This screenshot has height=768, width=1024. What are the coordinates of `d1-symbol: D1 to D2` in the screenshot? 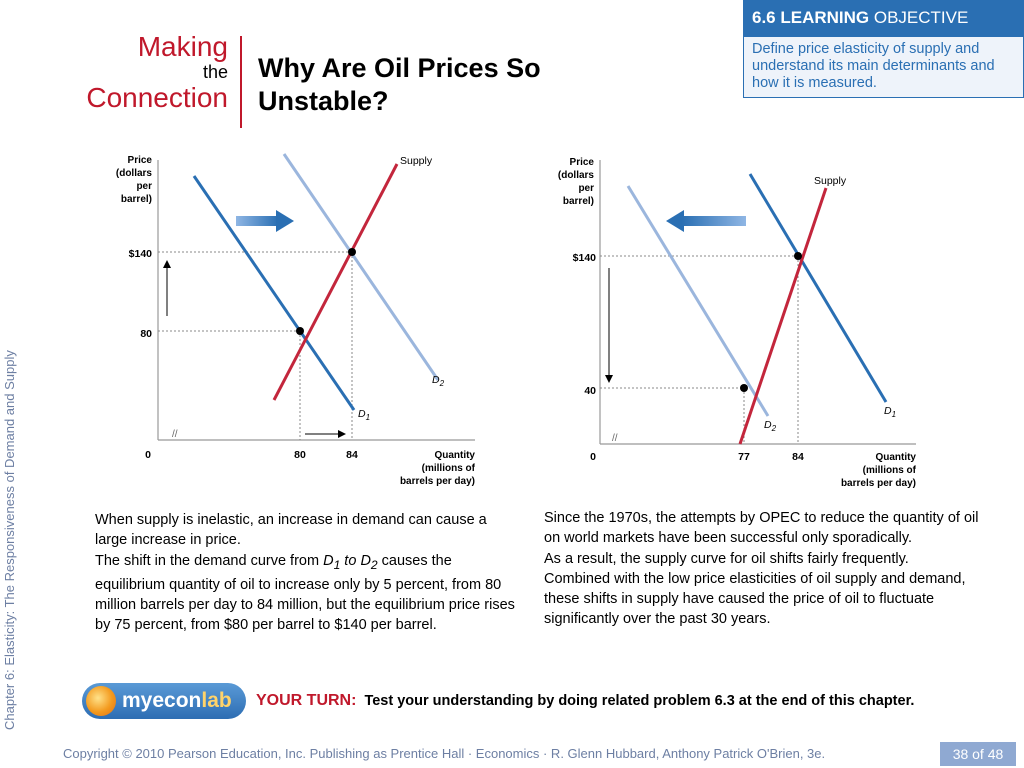 It's located at (350, 562).